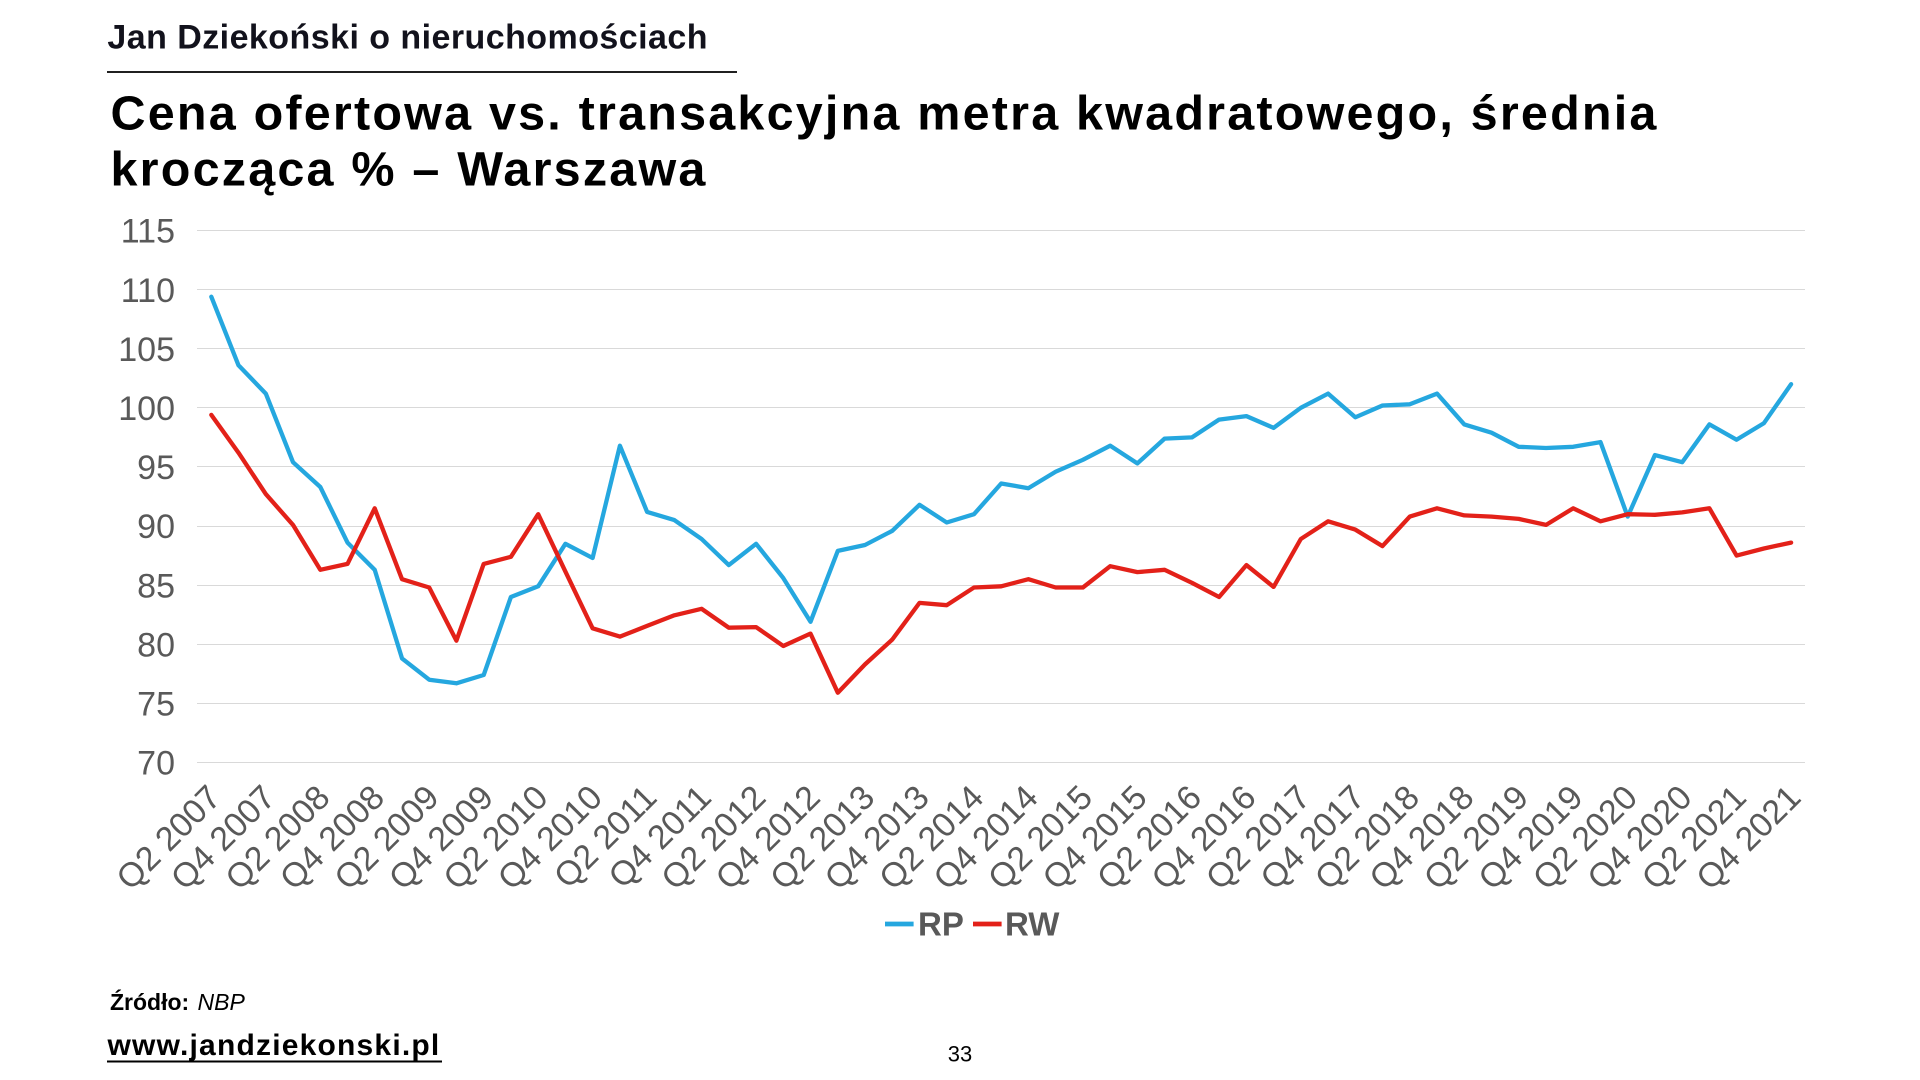 The width and height of the screenshot is (1920, 1080). I want to click on svg-text: krocząca % – Warszawa, so click(409, 170).